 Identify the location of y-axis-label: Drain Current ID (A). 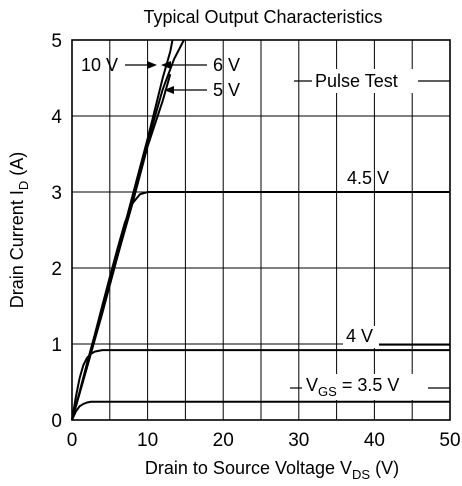
(19, 230).